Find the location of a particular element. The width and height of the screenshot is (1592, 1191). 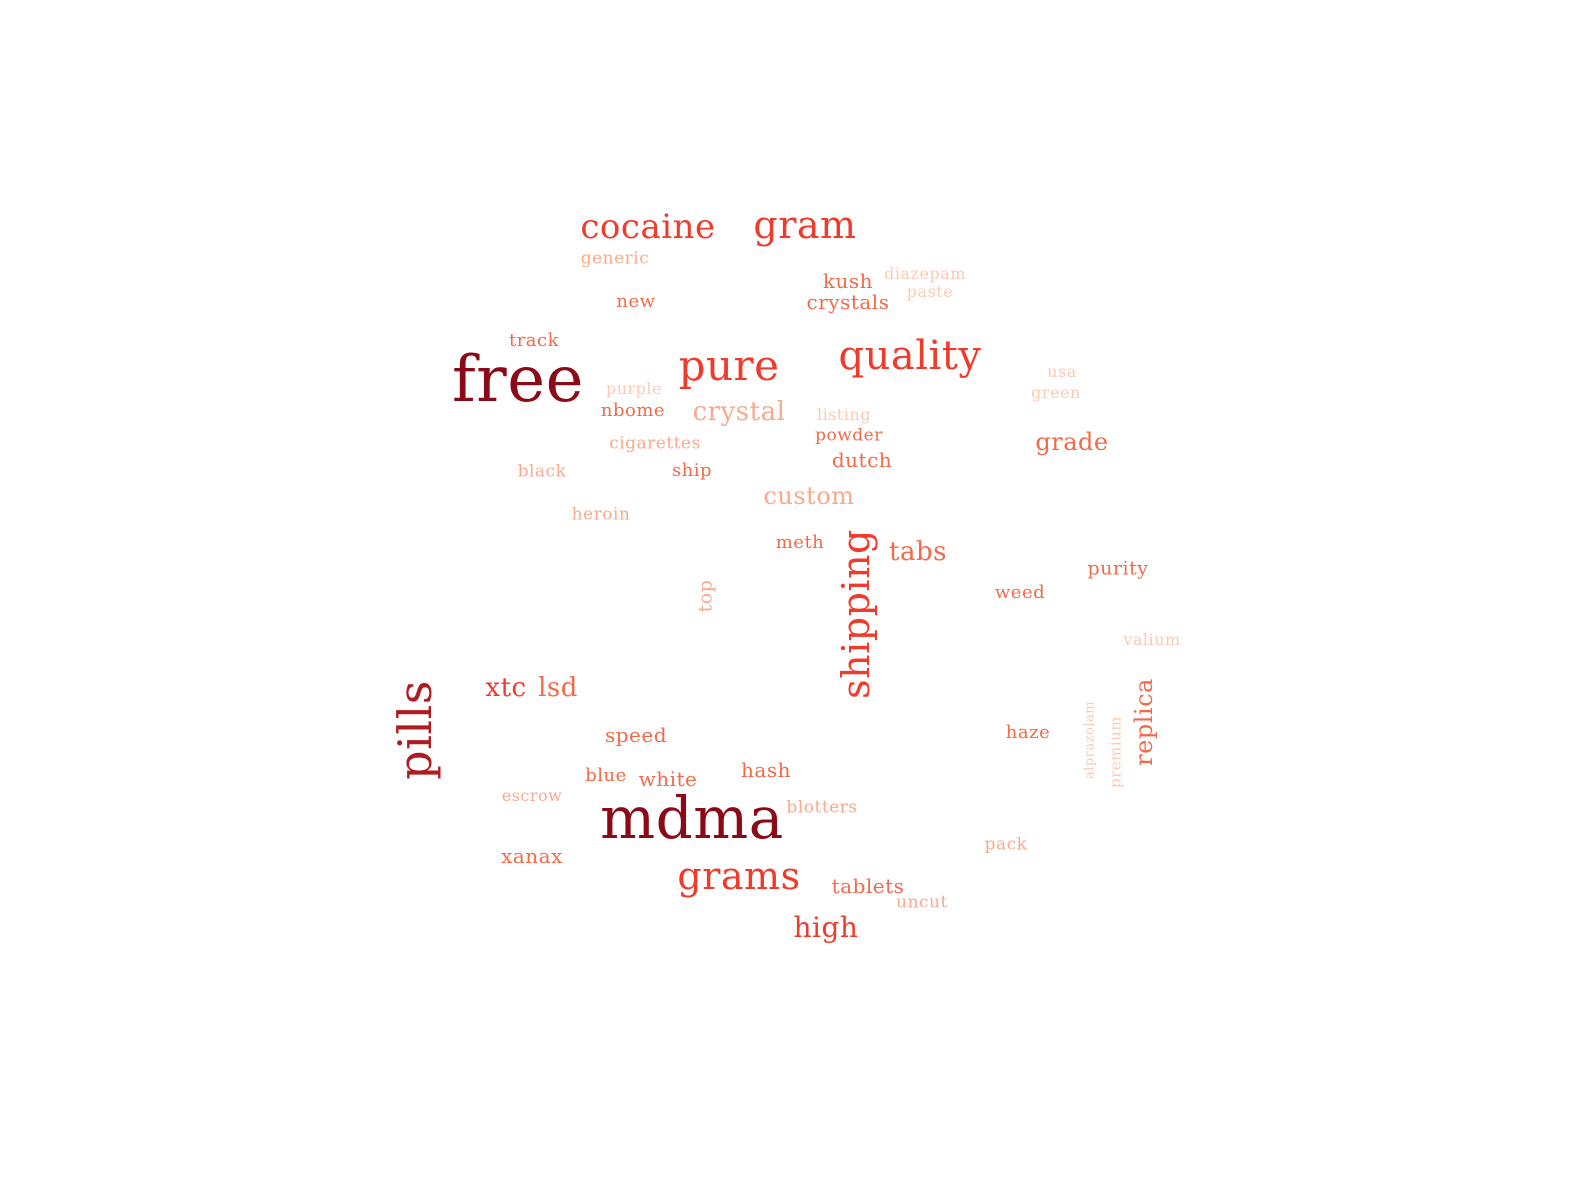

word-free: free is located at coordinates (518, 380).